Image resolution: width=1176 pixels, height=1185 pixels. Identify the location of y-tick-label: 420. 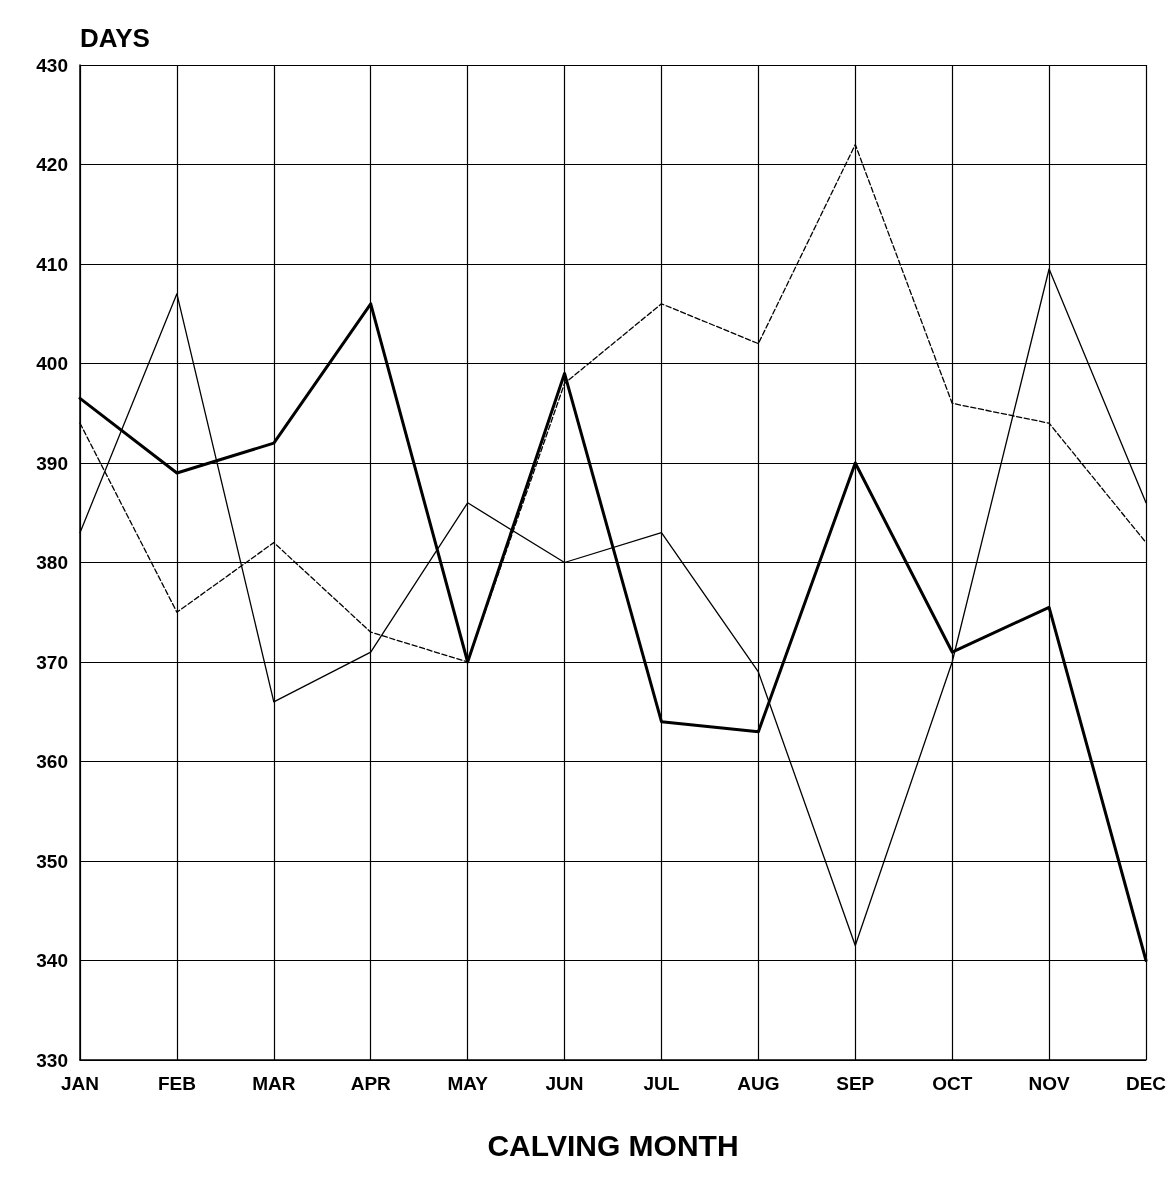
(52, 164).